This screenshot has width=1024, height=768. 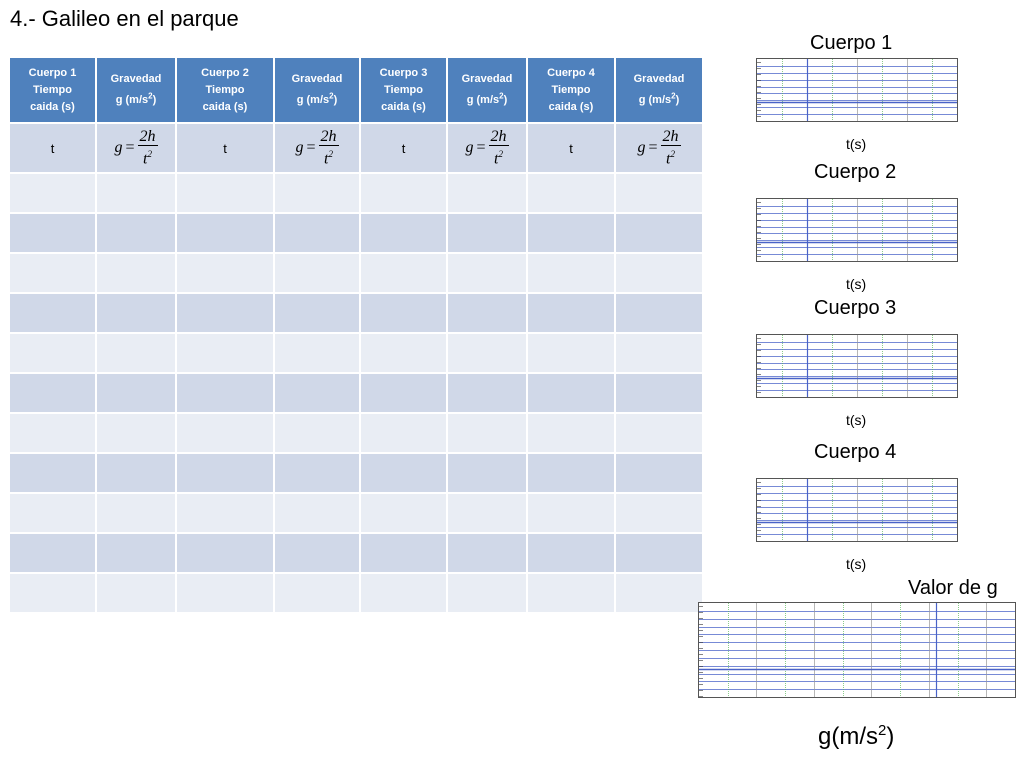 I want to click on graph-valor-g, so click(x=857, y=650).